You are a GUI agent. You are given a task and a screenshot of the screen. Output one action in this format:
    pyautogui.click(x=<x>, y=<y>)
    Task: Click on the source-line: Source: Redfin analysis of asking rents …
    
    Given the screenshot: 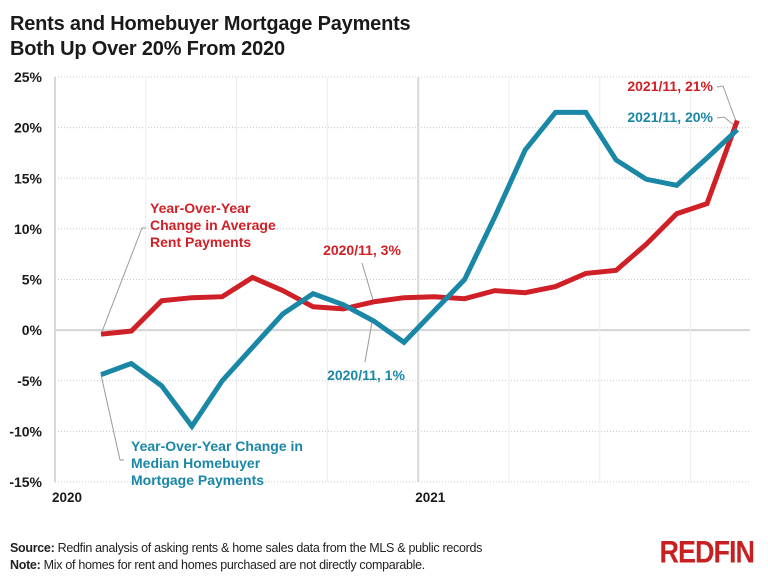 What is the action you would take?
    pyautogui.click(x=246, y=548)
    